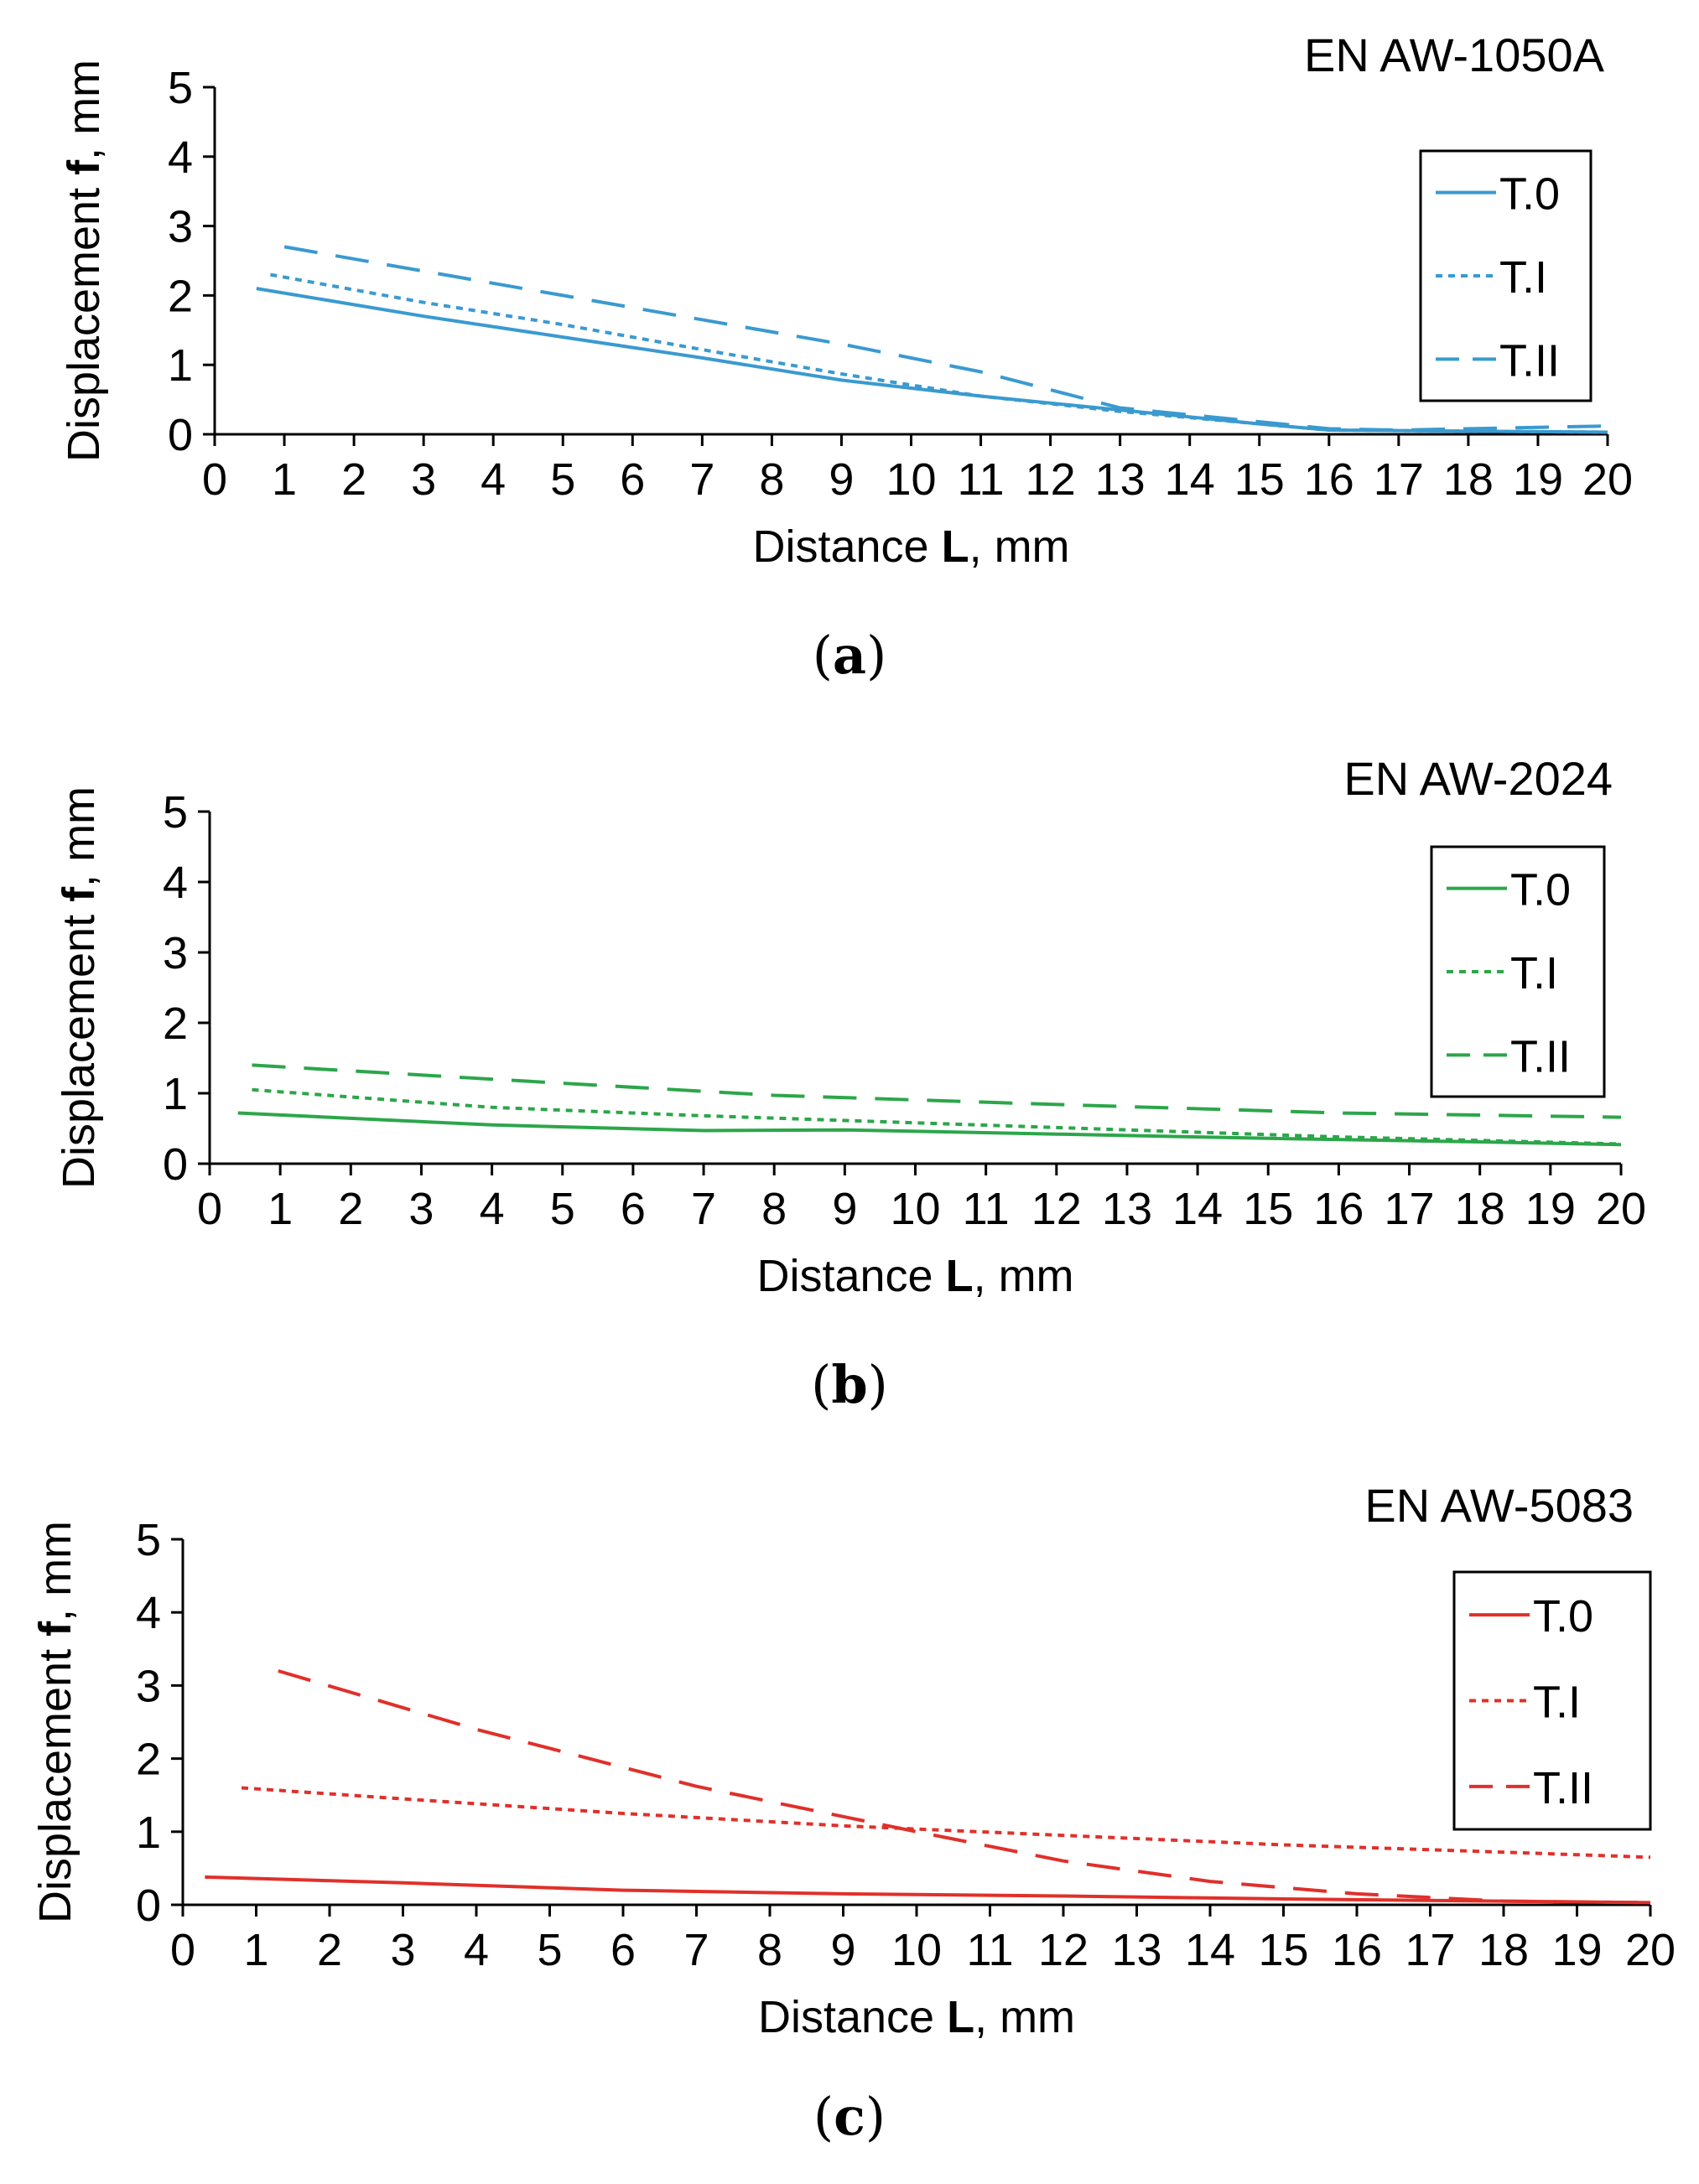 The width and height of the screenshot is (1699, 2184). I want to click on panel-label-b: (b), so click(849, 1384).